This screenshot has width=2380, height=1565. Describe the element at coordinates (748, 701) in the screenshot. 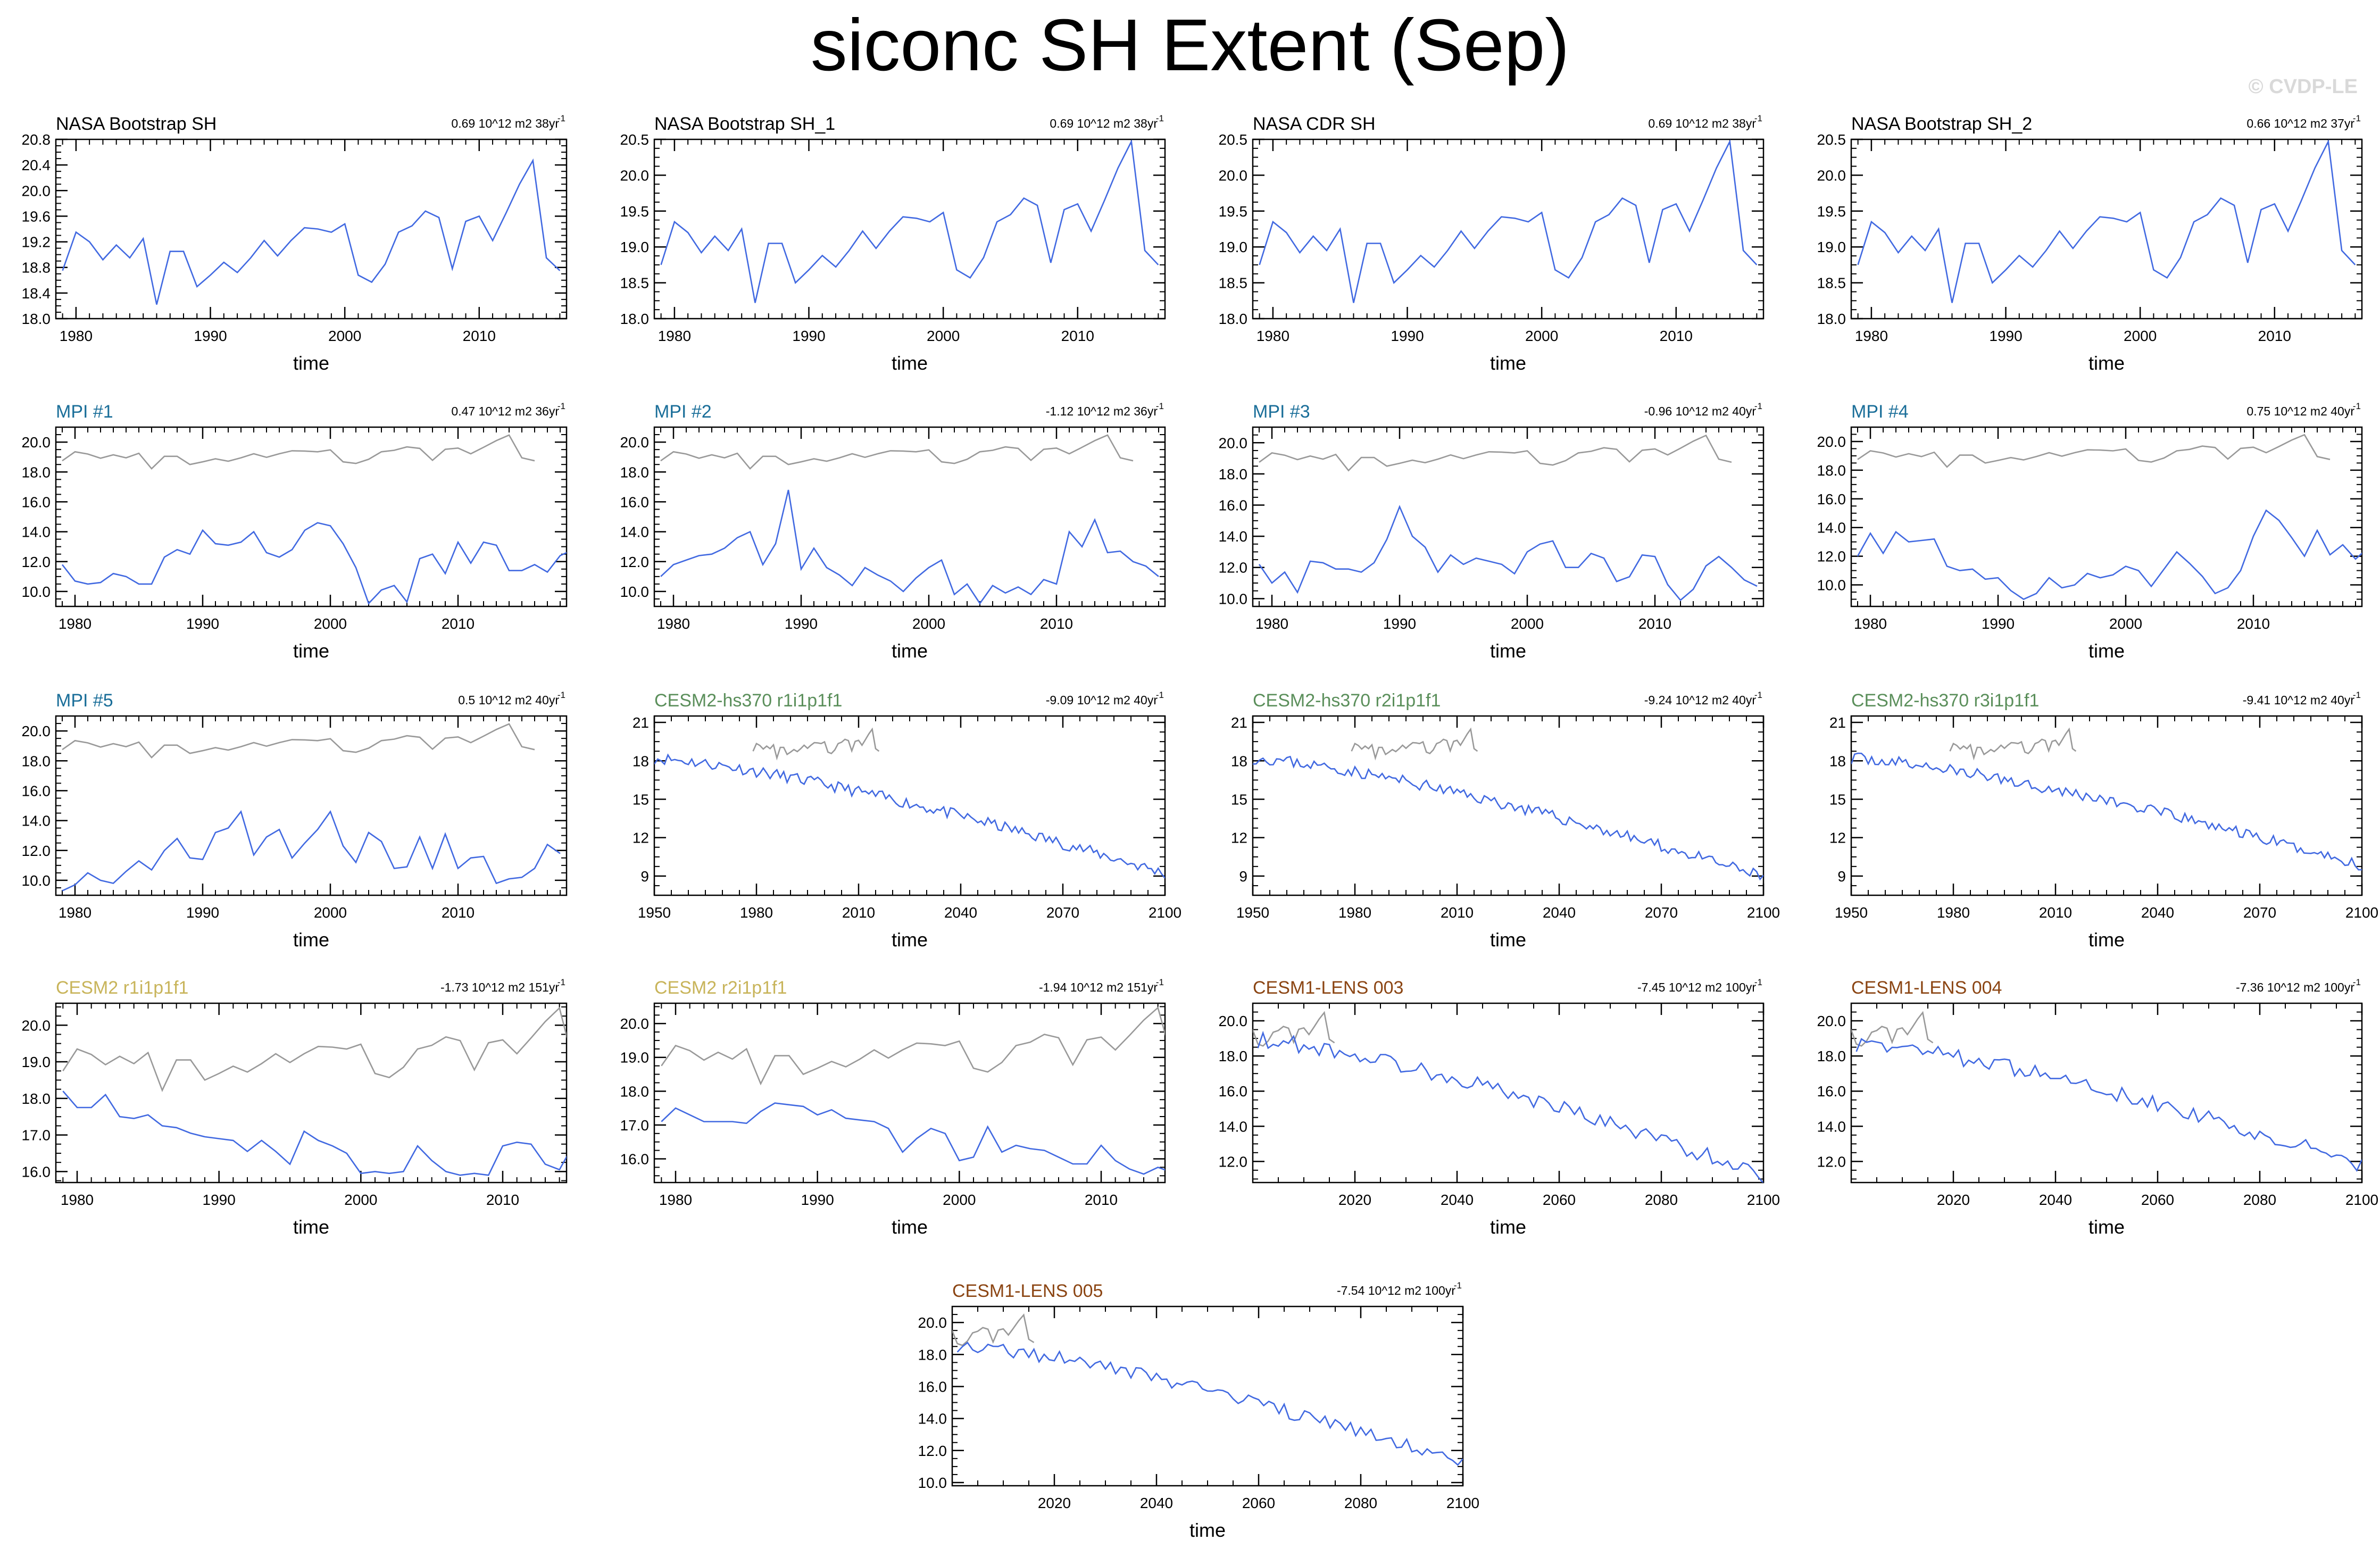

I see `panel-title: CESM2-hs370 r1i1p1f1` at that location.